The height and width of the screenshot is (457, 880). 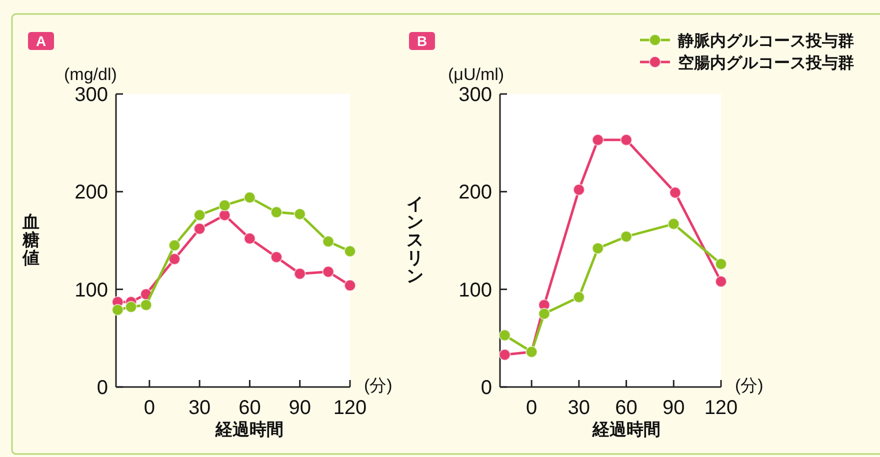 What do you see at coordinates (415, 240) in the screenshot?
I see `y-axis-title: インスリン` at bounding box center [415, 240].